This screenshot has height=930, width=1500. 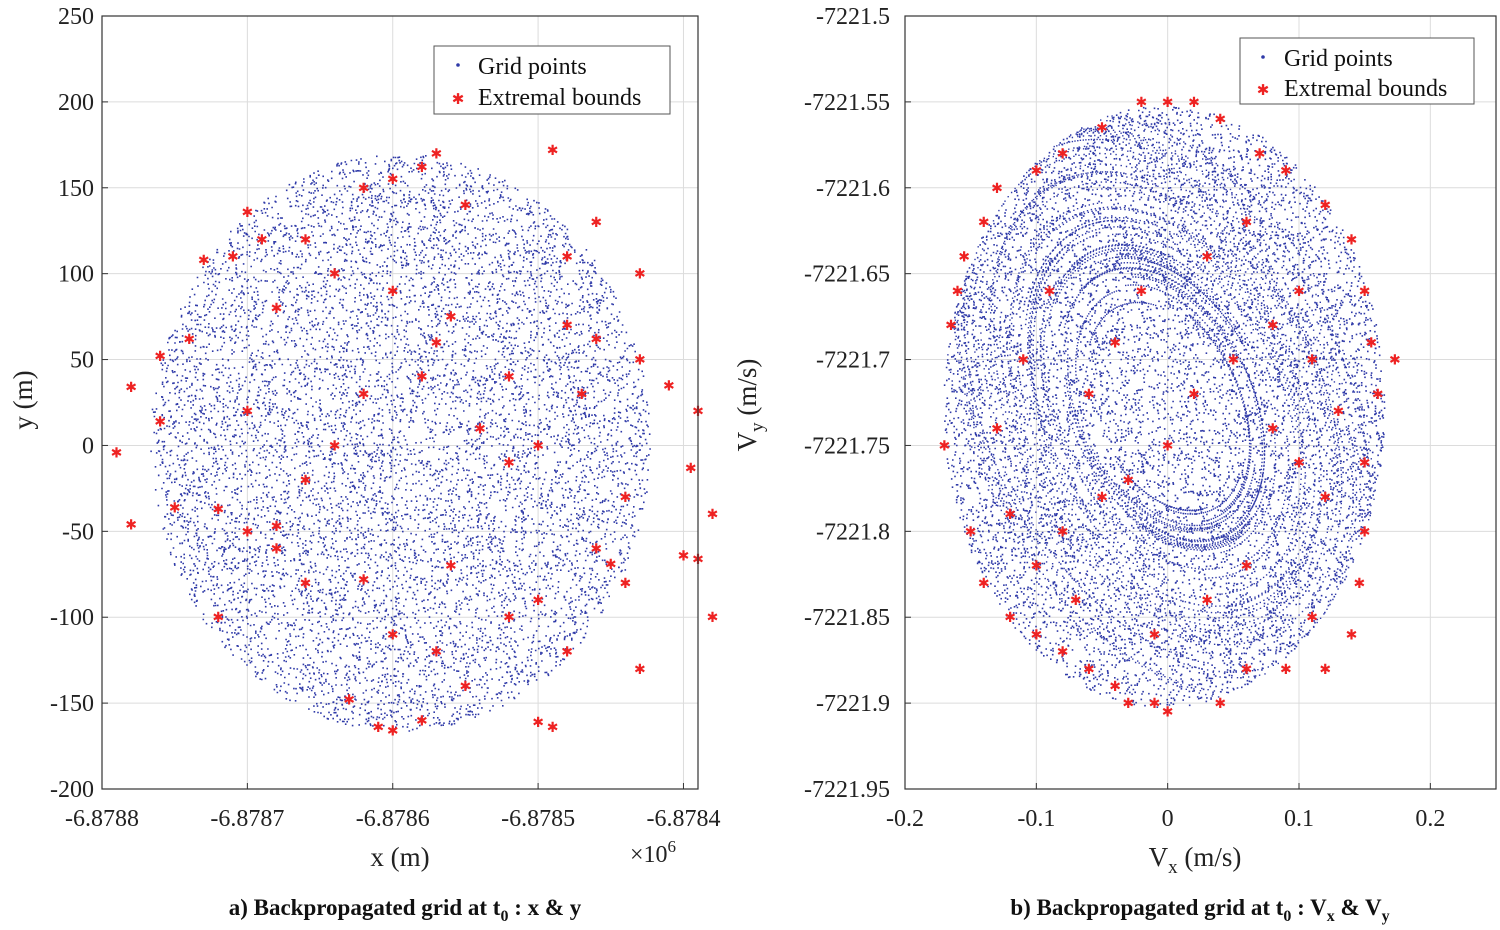 I want to click on panel-a-legend: Grid points ✱ Extremal bounds, so click(x=552, y=80).